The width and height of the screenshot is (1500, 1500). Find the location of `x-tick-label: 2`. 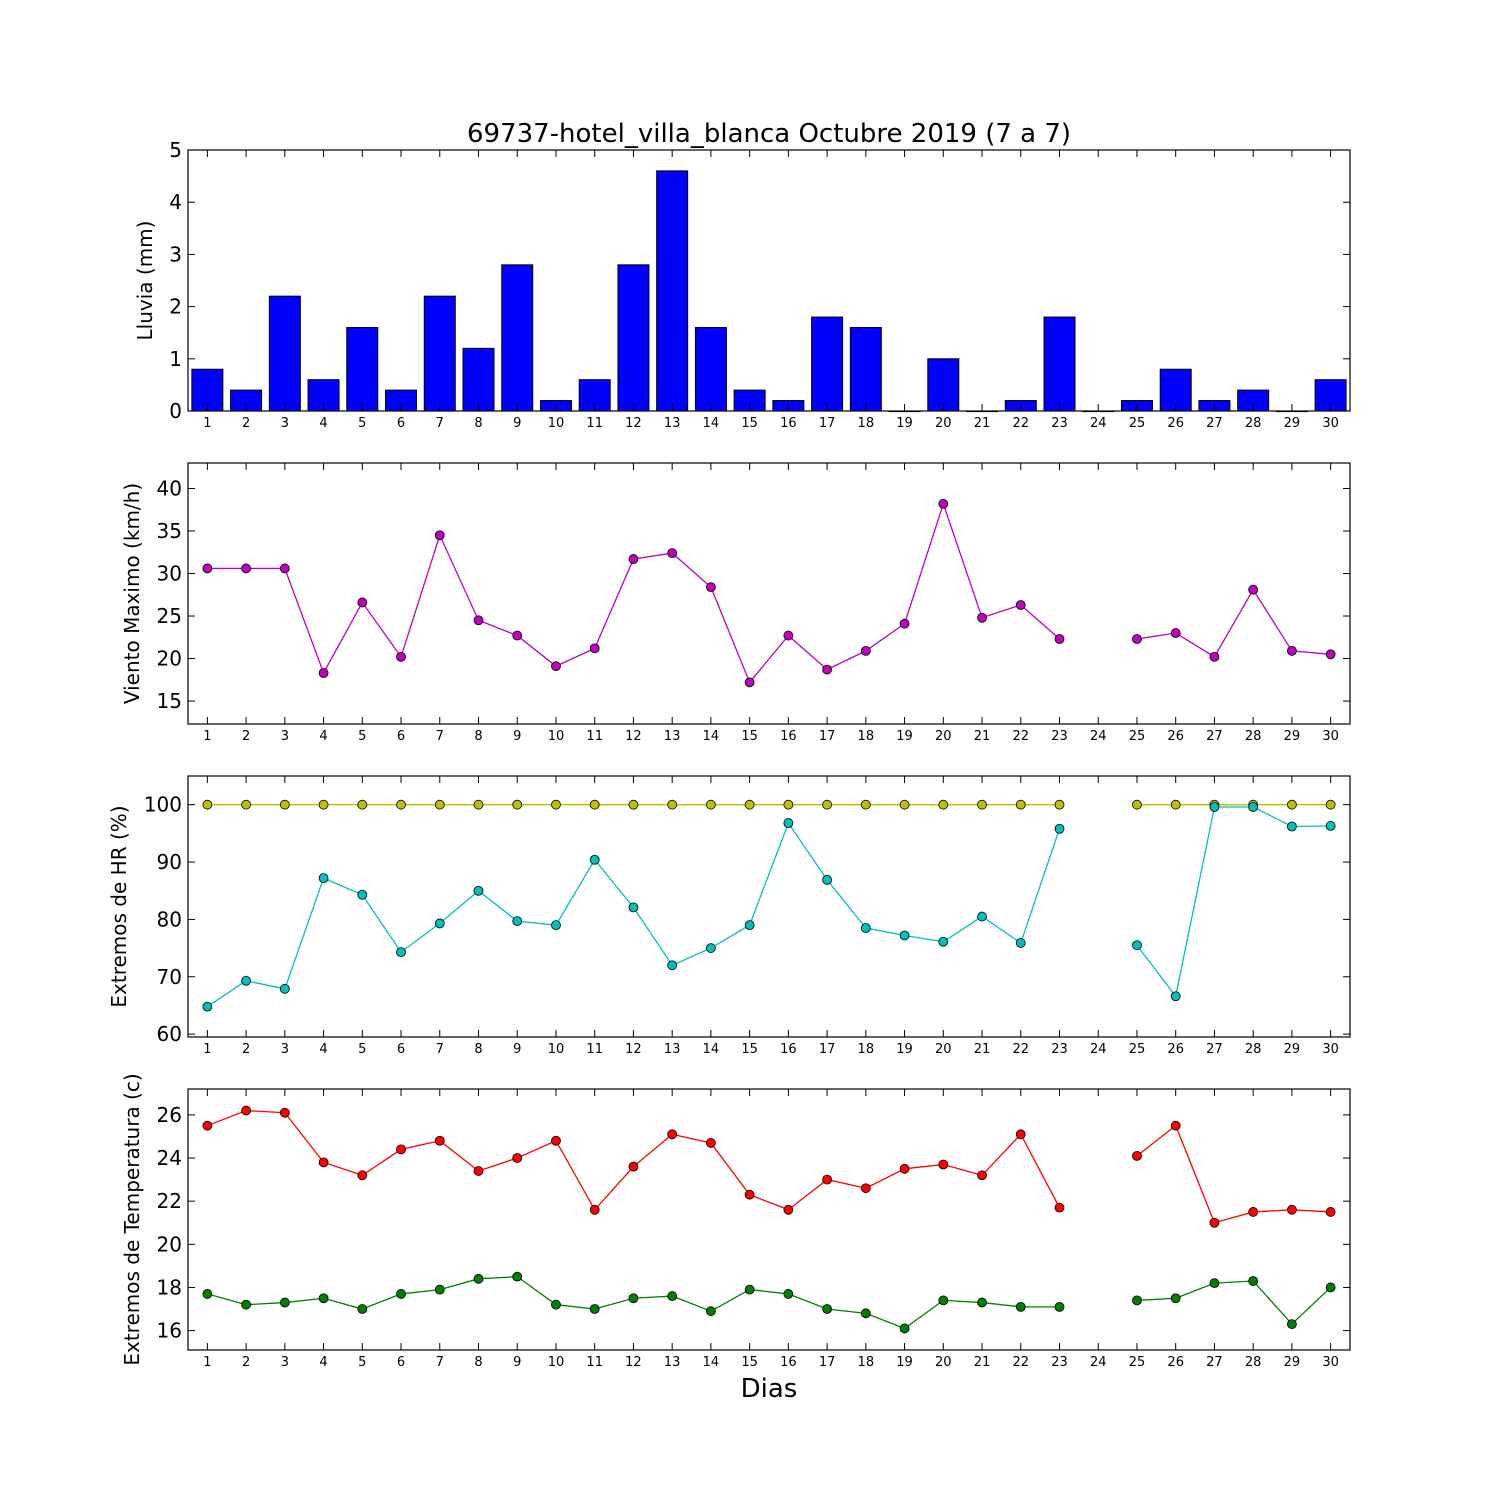

x-tick-label: 2 is located at coordinates (246, 736).